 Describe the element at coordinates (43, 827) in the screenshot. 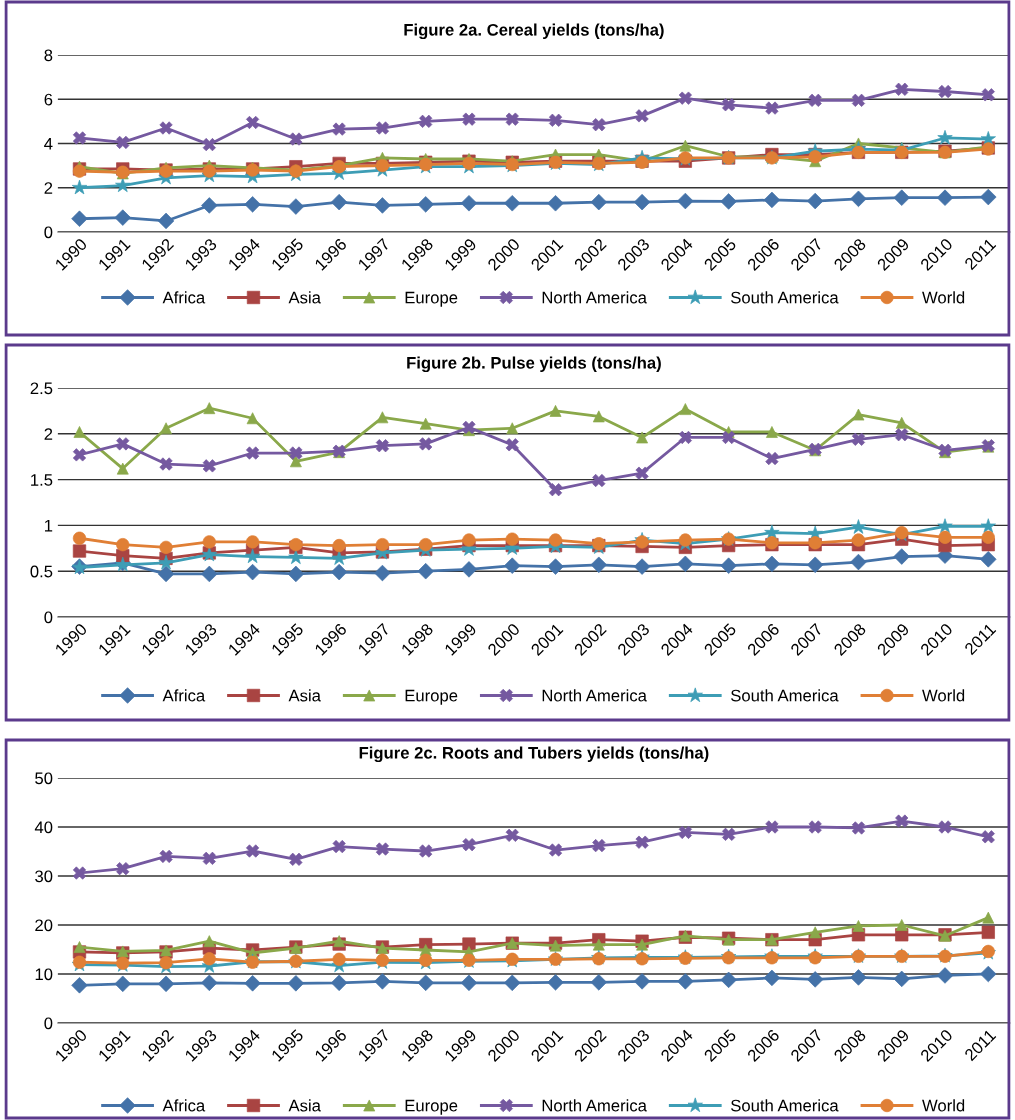

I see `y-tick-label: 40` at that location.